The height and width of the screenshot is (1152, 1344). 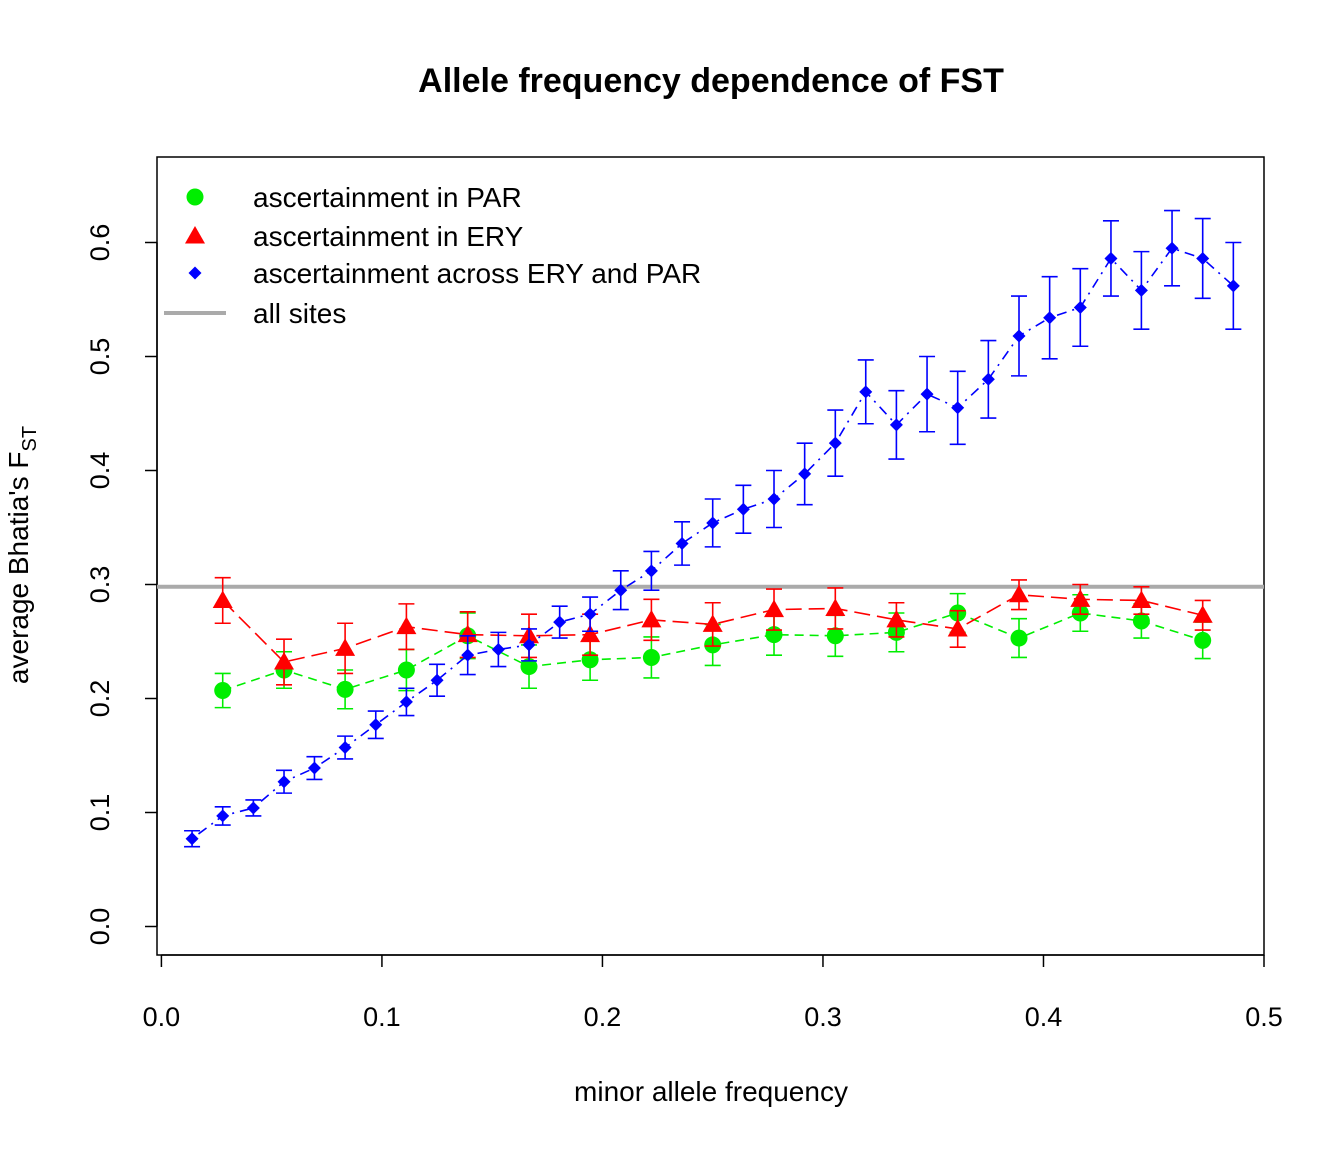 I want to click on y-axis-label-subscript: ST, so click(x=30, y=439).